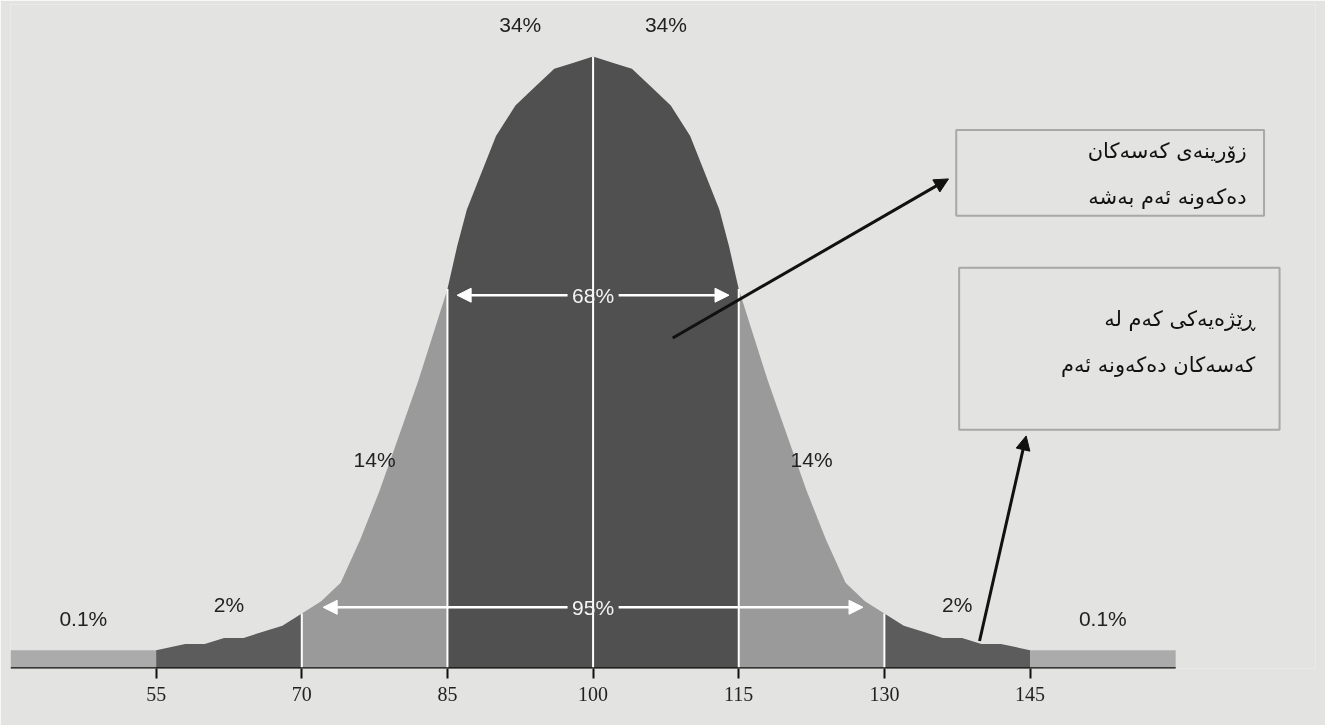 This screenshot has width=1325, height=725. What do you see at coordinates (1167, 174) in the screenshot?
I see `annotation: زۆرینەی کەسەکان دەکەونە ئەم بەشە` at bounding box center [1167, 174].